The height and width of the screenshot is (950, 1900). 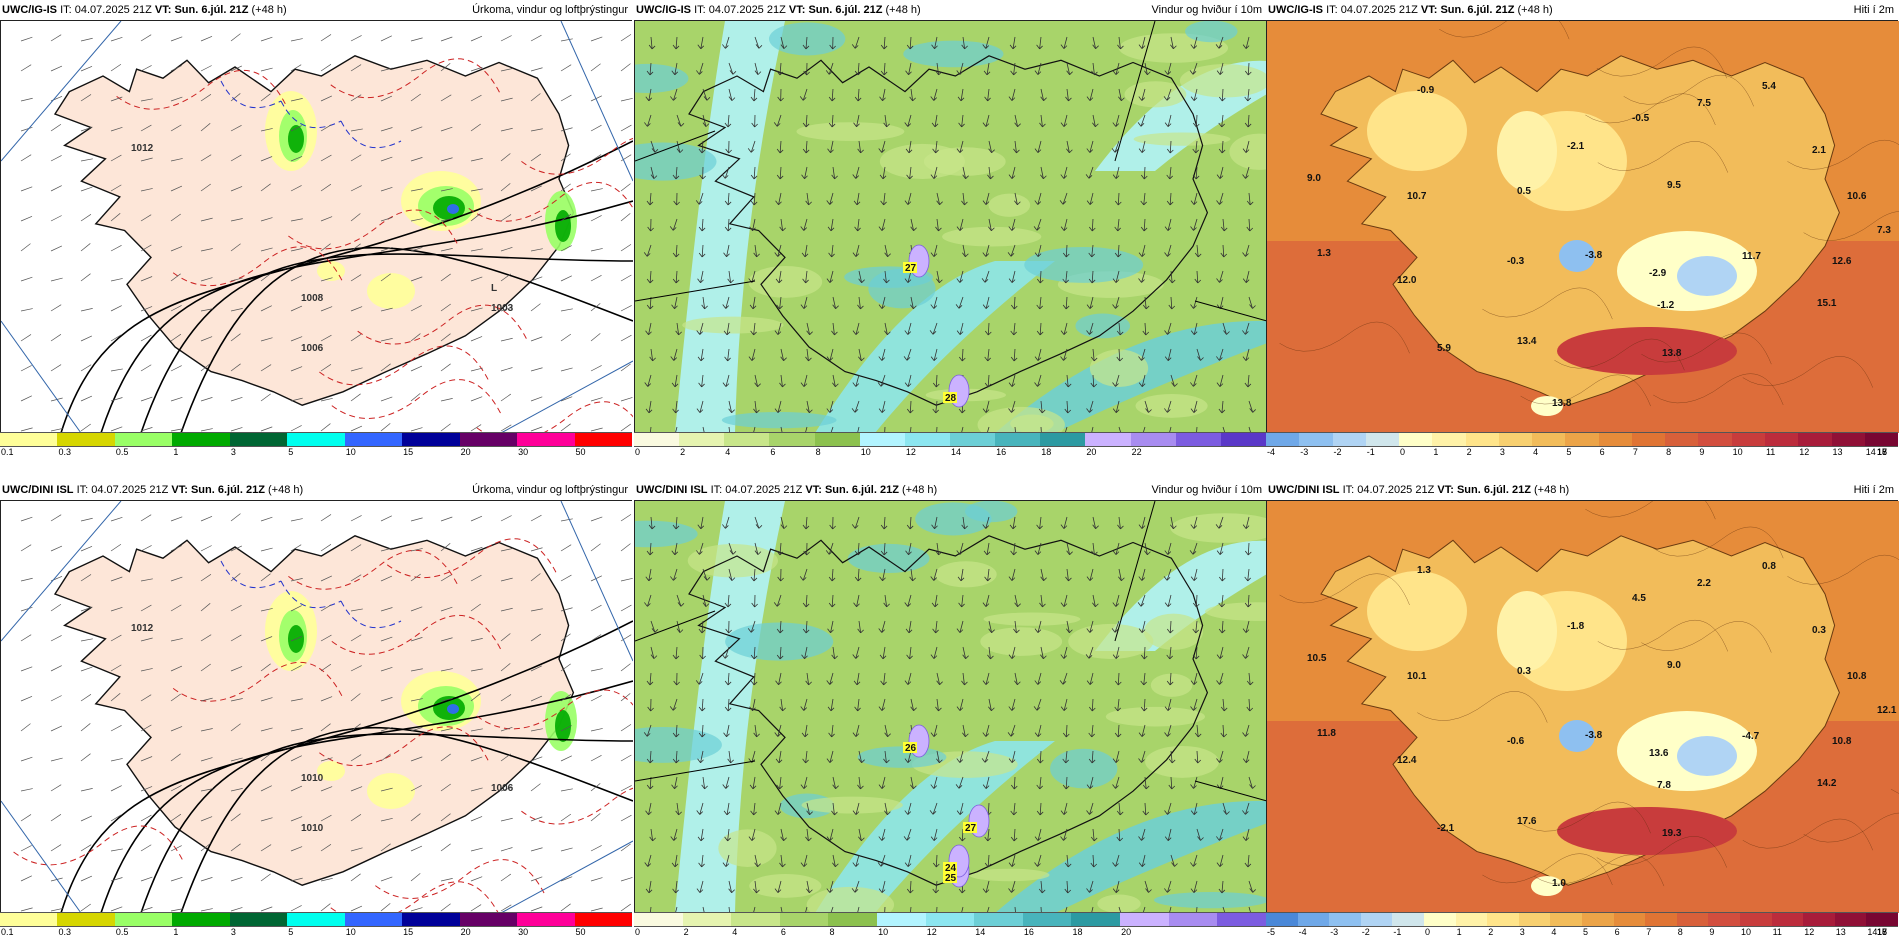 What do you see at coordinates (931, 932) in the screenshot?
I see `colorbar-tick-label: 12` at bounding box center [931, 932].